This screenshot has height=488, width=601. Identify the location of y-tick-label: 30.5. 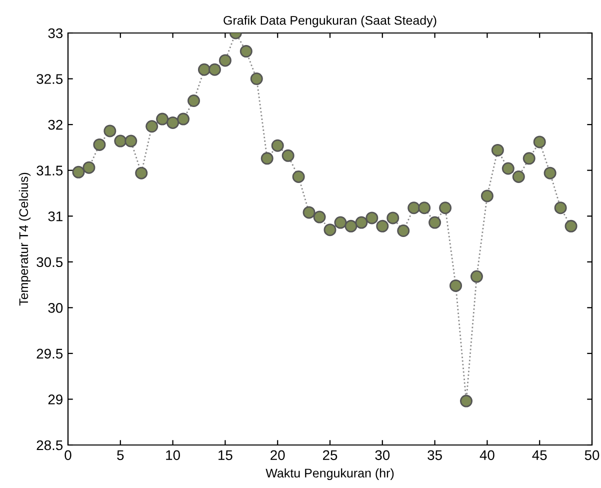
(49, 262).